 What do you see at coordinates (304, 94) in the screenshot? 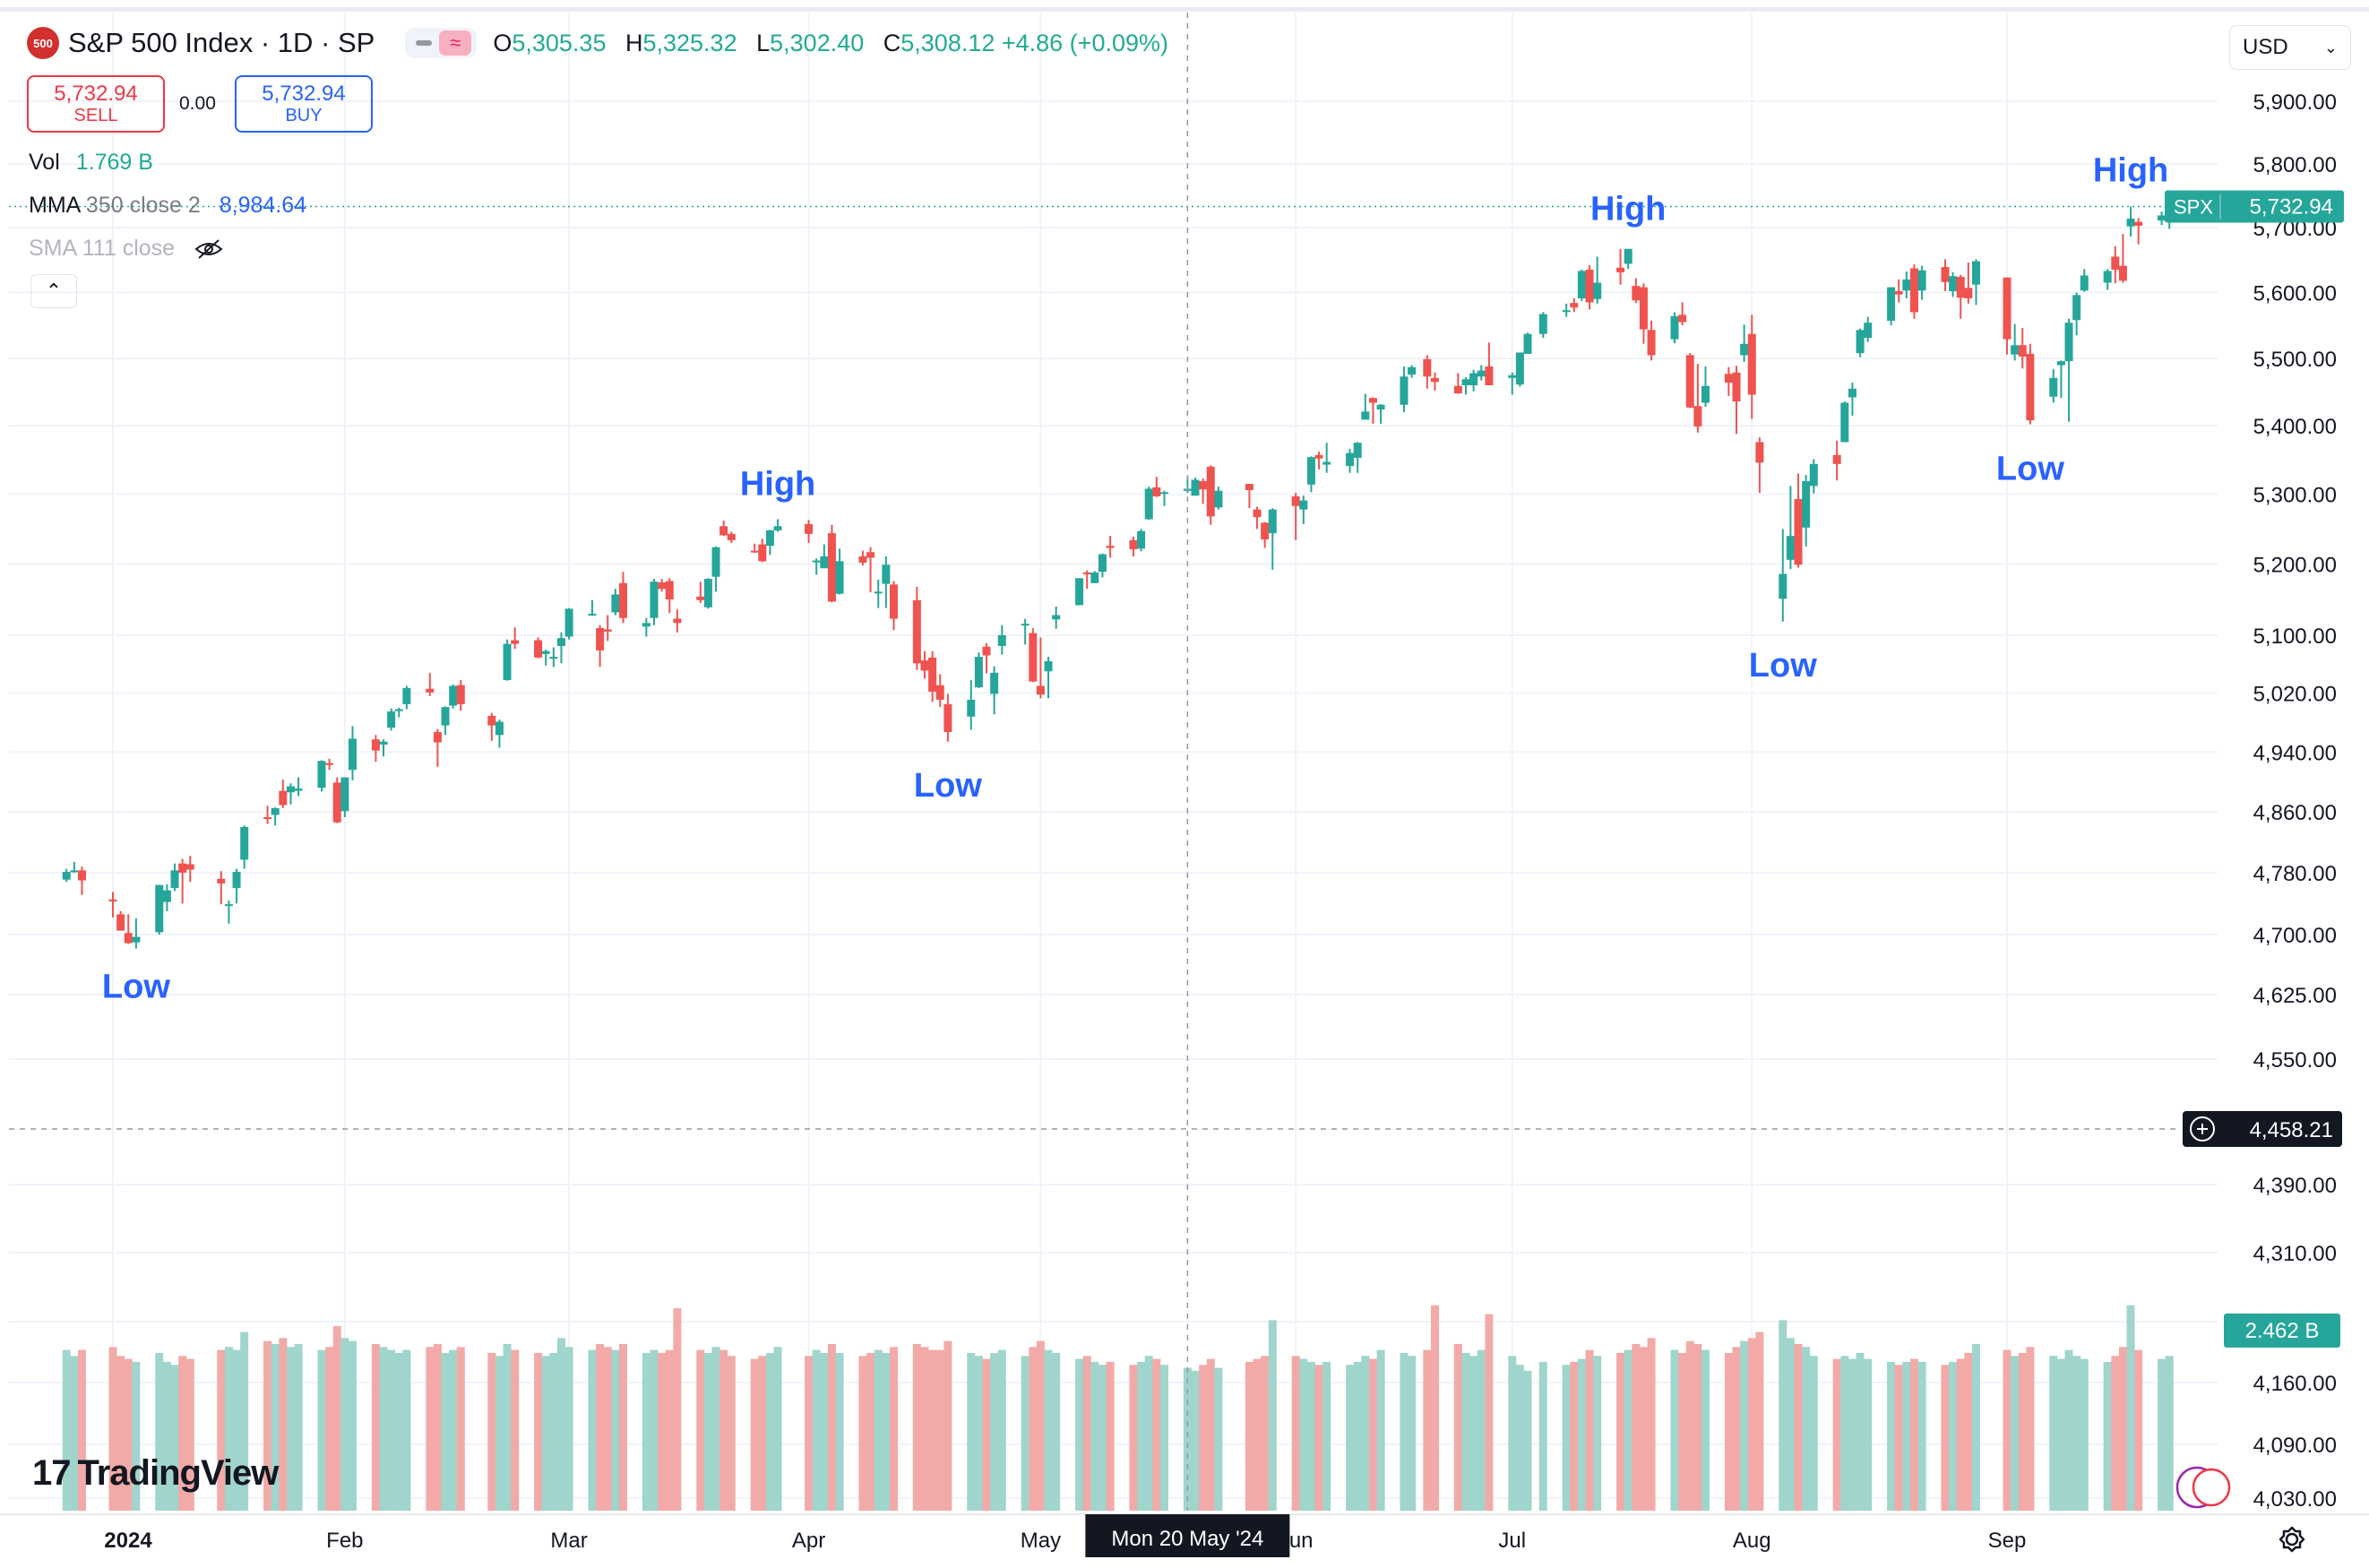
I see `buy-price: 5,732.94` at bounding box center [304, 94].